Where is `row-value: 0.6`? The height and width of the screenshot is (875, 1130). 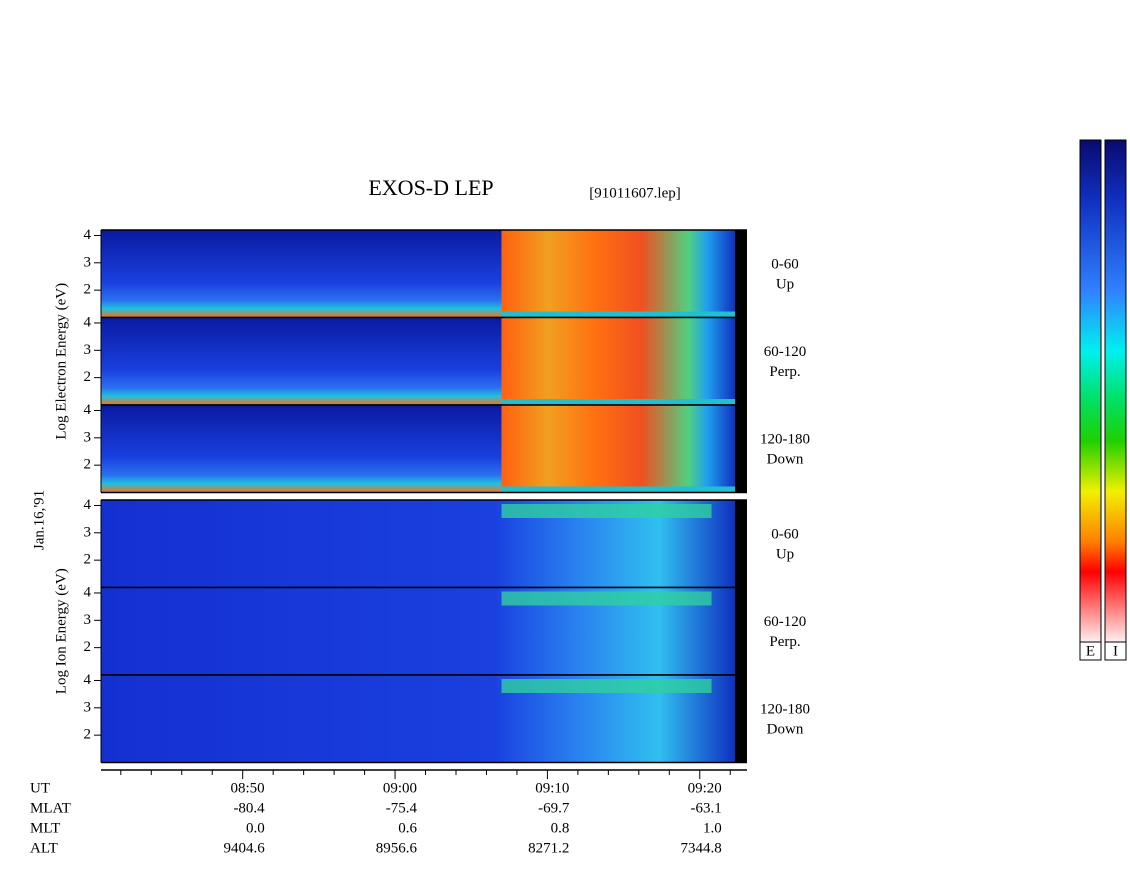 row-value: 0.6 is located at coordinates (407, 828).